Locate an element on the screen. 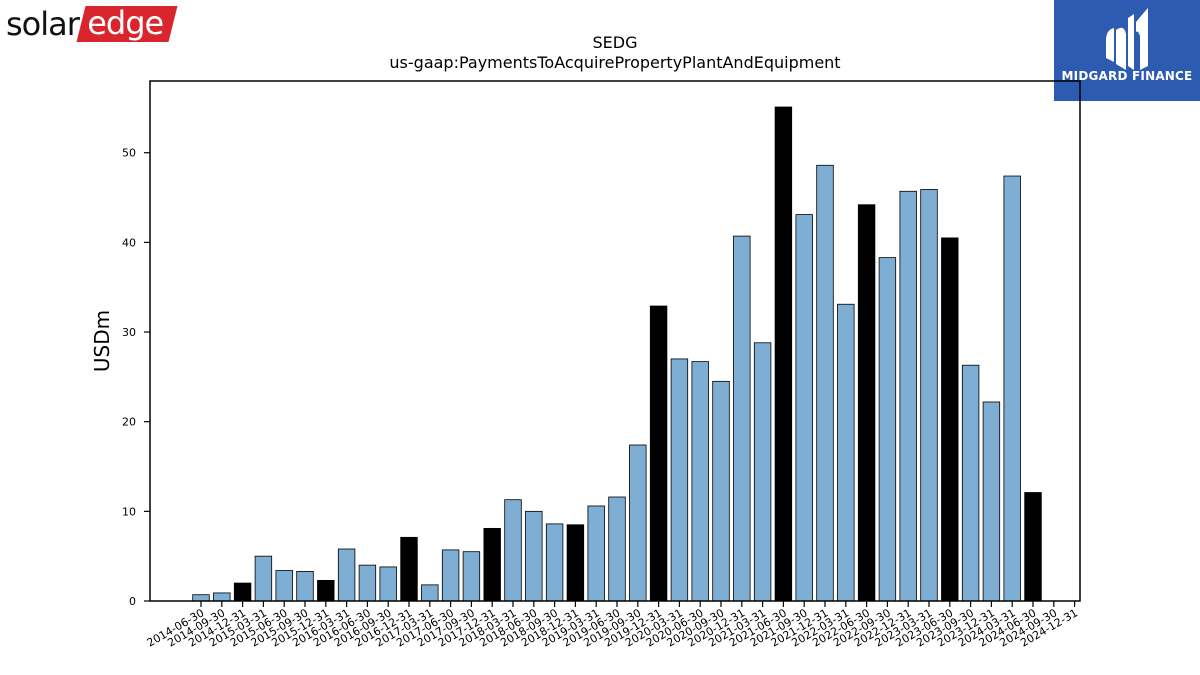 The width and height of the screenshot is (1200, 675). midgard-emblem-icon is located at coordinates (1127, 39).